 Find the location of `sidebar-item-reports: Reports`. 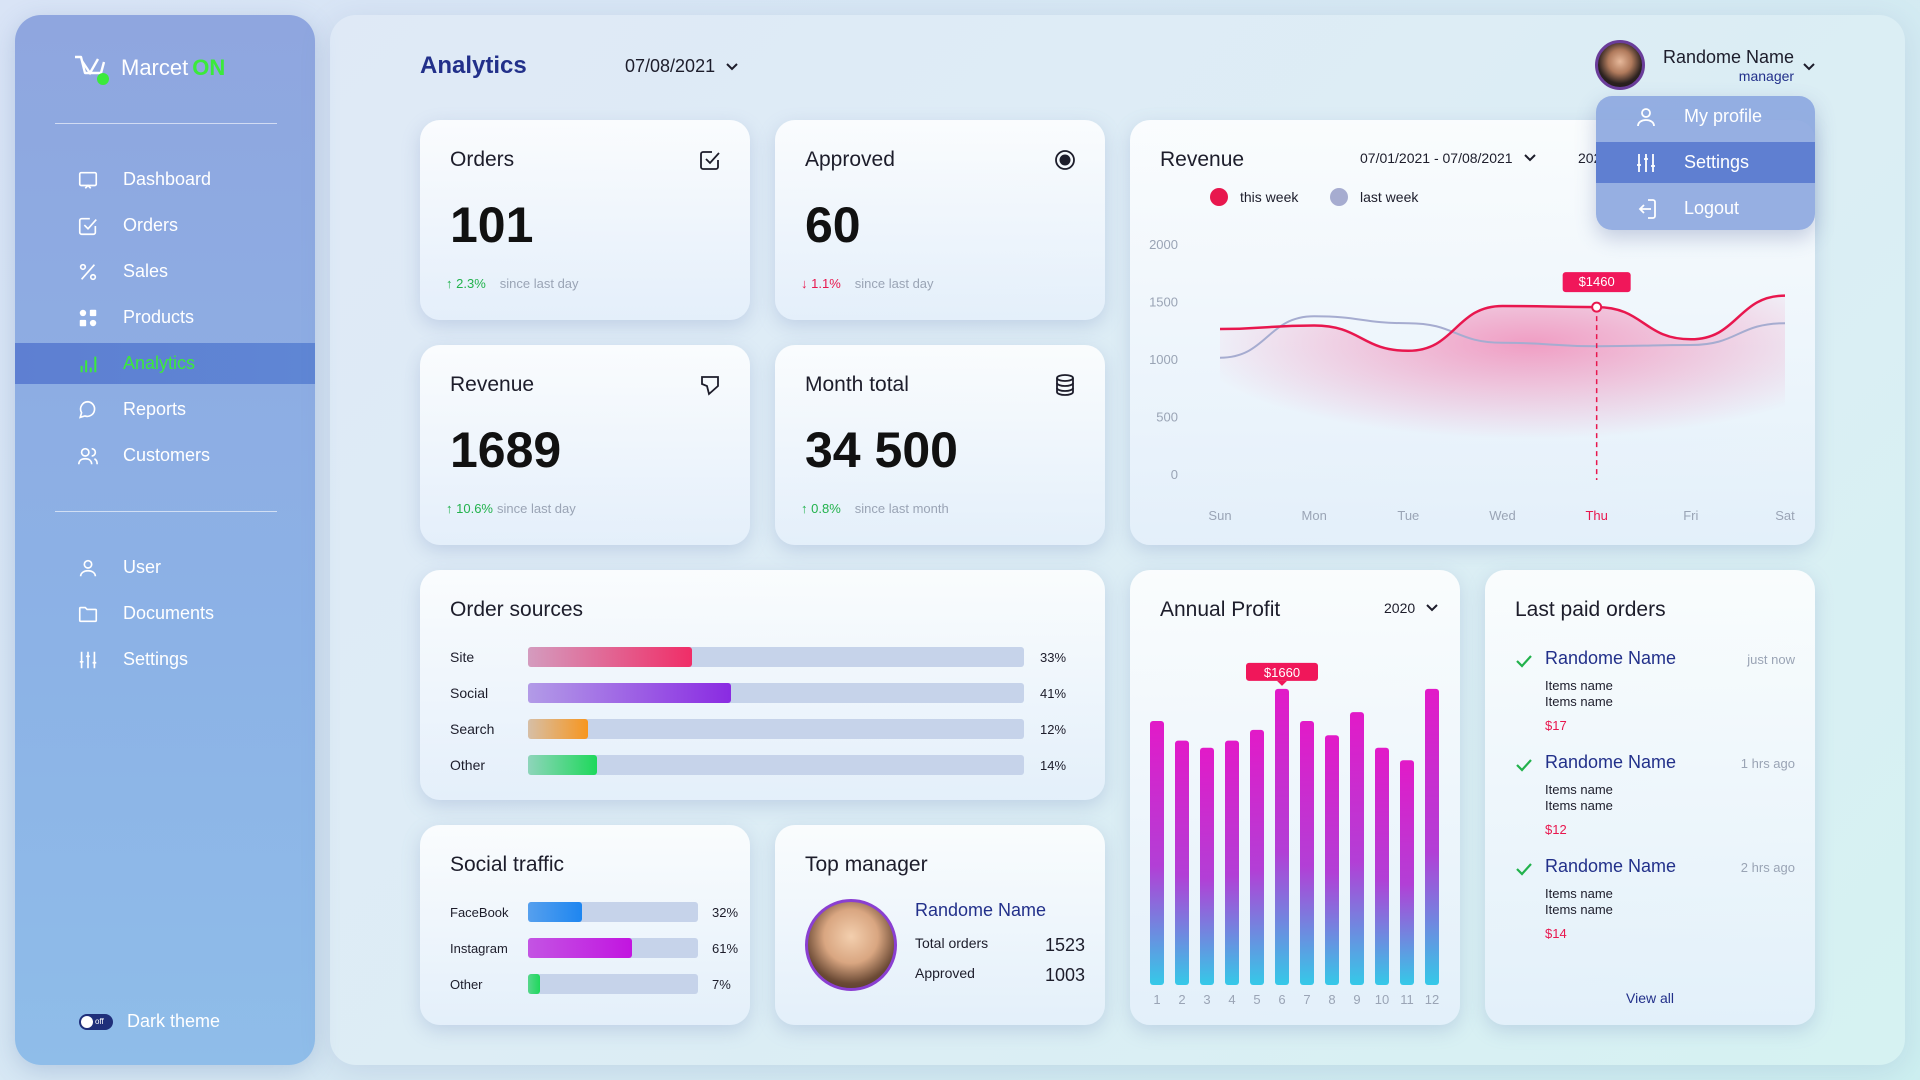

sidebar-item-reports: Reports is located at coordinates (165, 409).